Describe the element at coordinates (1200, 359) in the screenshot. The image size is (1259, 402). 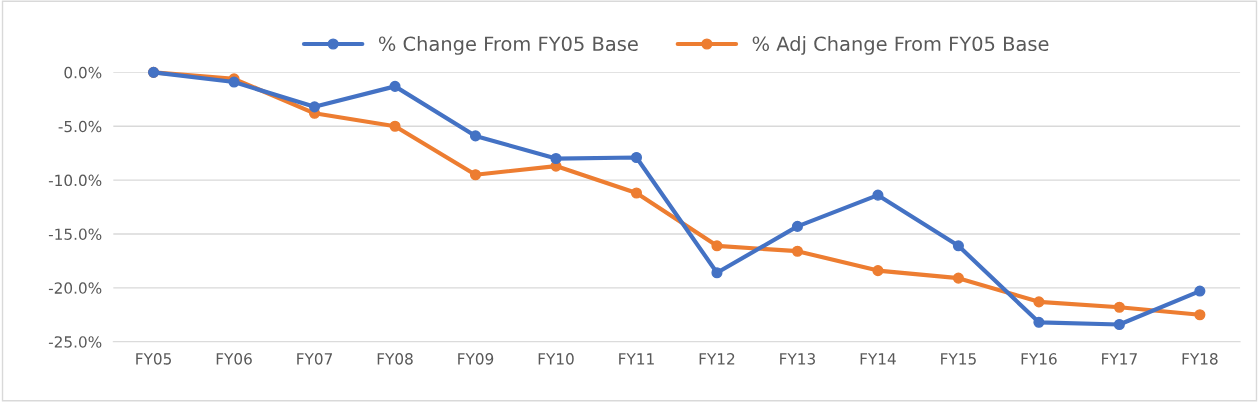
I see `x-tick-label: FY18` at that location.